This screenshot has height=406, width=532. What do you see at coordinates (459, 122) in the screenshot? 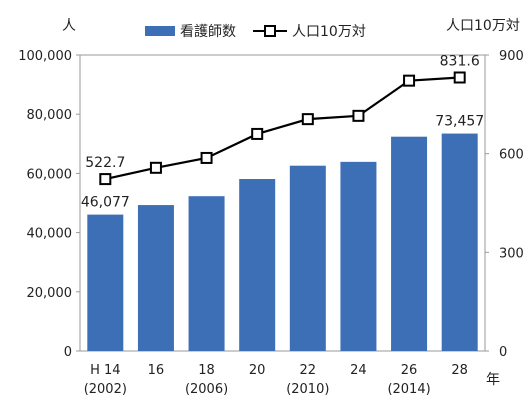
I see `data-label: 73,457` at bounding box center [459, 122].